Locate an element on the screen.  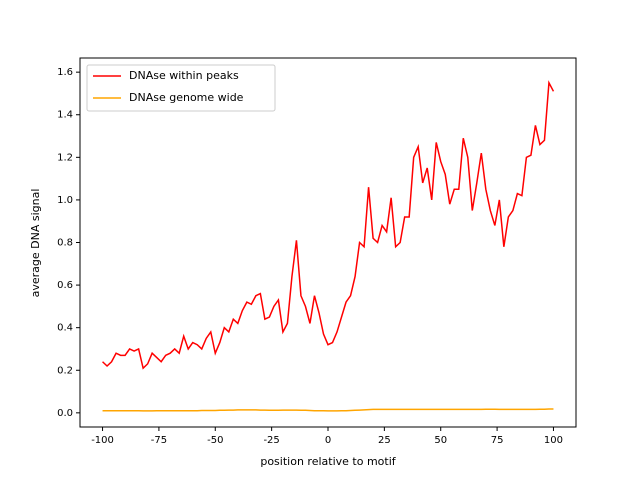
legend-label: DNAse within peaks is located at coordinates (184, 75).